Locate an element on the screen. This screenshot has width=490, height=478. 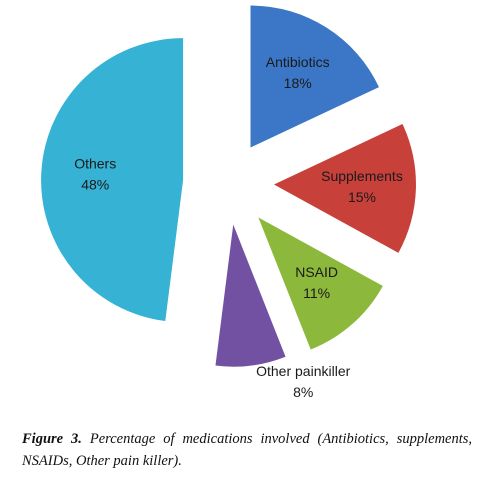
slice-value: 11% is located at coordinates (316, 293).